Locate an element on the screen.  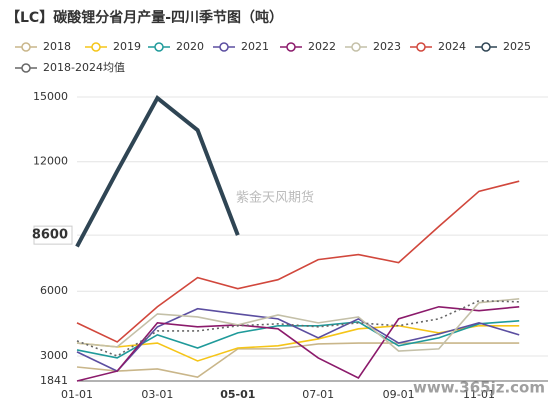
legend-label: 2018-2024均值 is located at coordinates (84, 67).